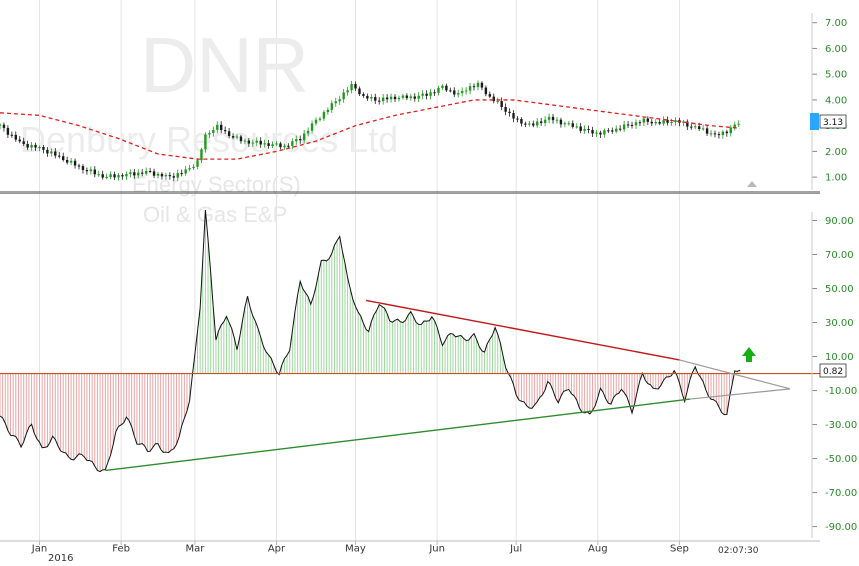 This screenshot has height=566, width=859. Describe the element at coordinates (836, 100) in the screenshot. I see `price-tick-label: 4.00` at that location.